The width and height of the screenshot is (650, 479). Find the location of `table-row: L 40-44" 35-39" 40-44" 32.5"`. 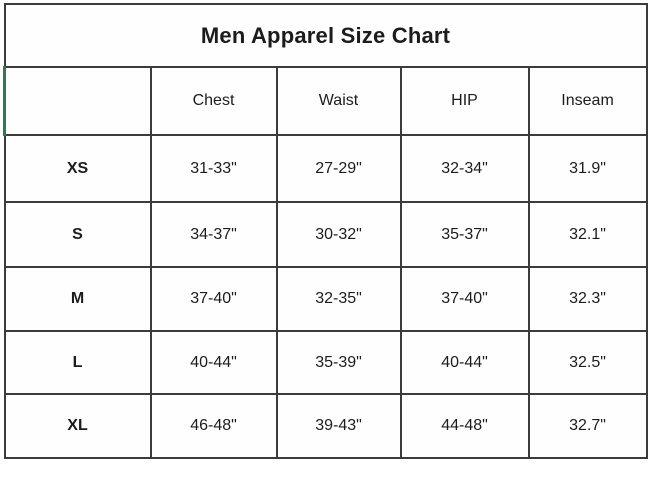

table-row: L 40-44" 35-39" 40-44" 32.5" is located at coordinates (325, 362).